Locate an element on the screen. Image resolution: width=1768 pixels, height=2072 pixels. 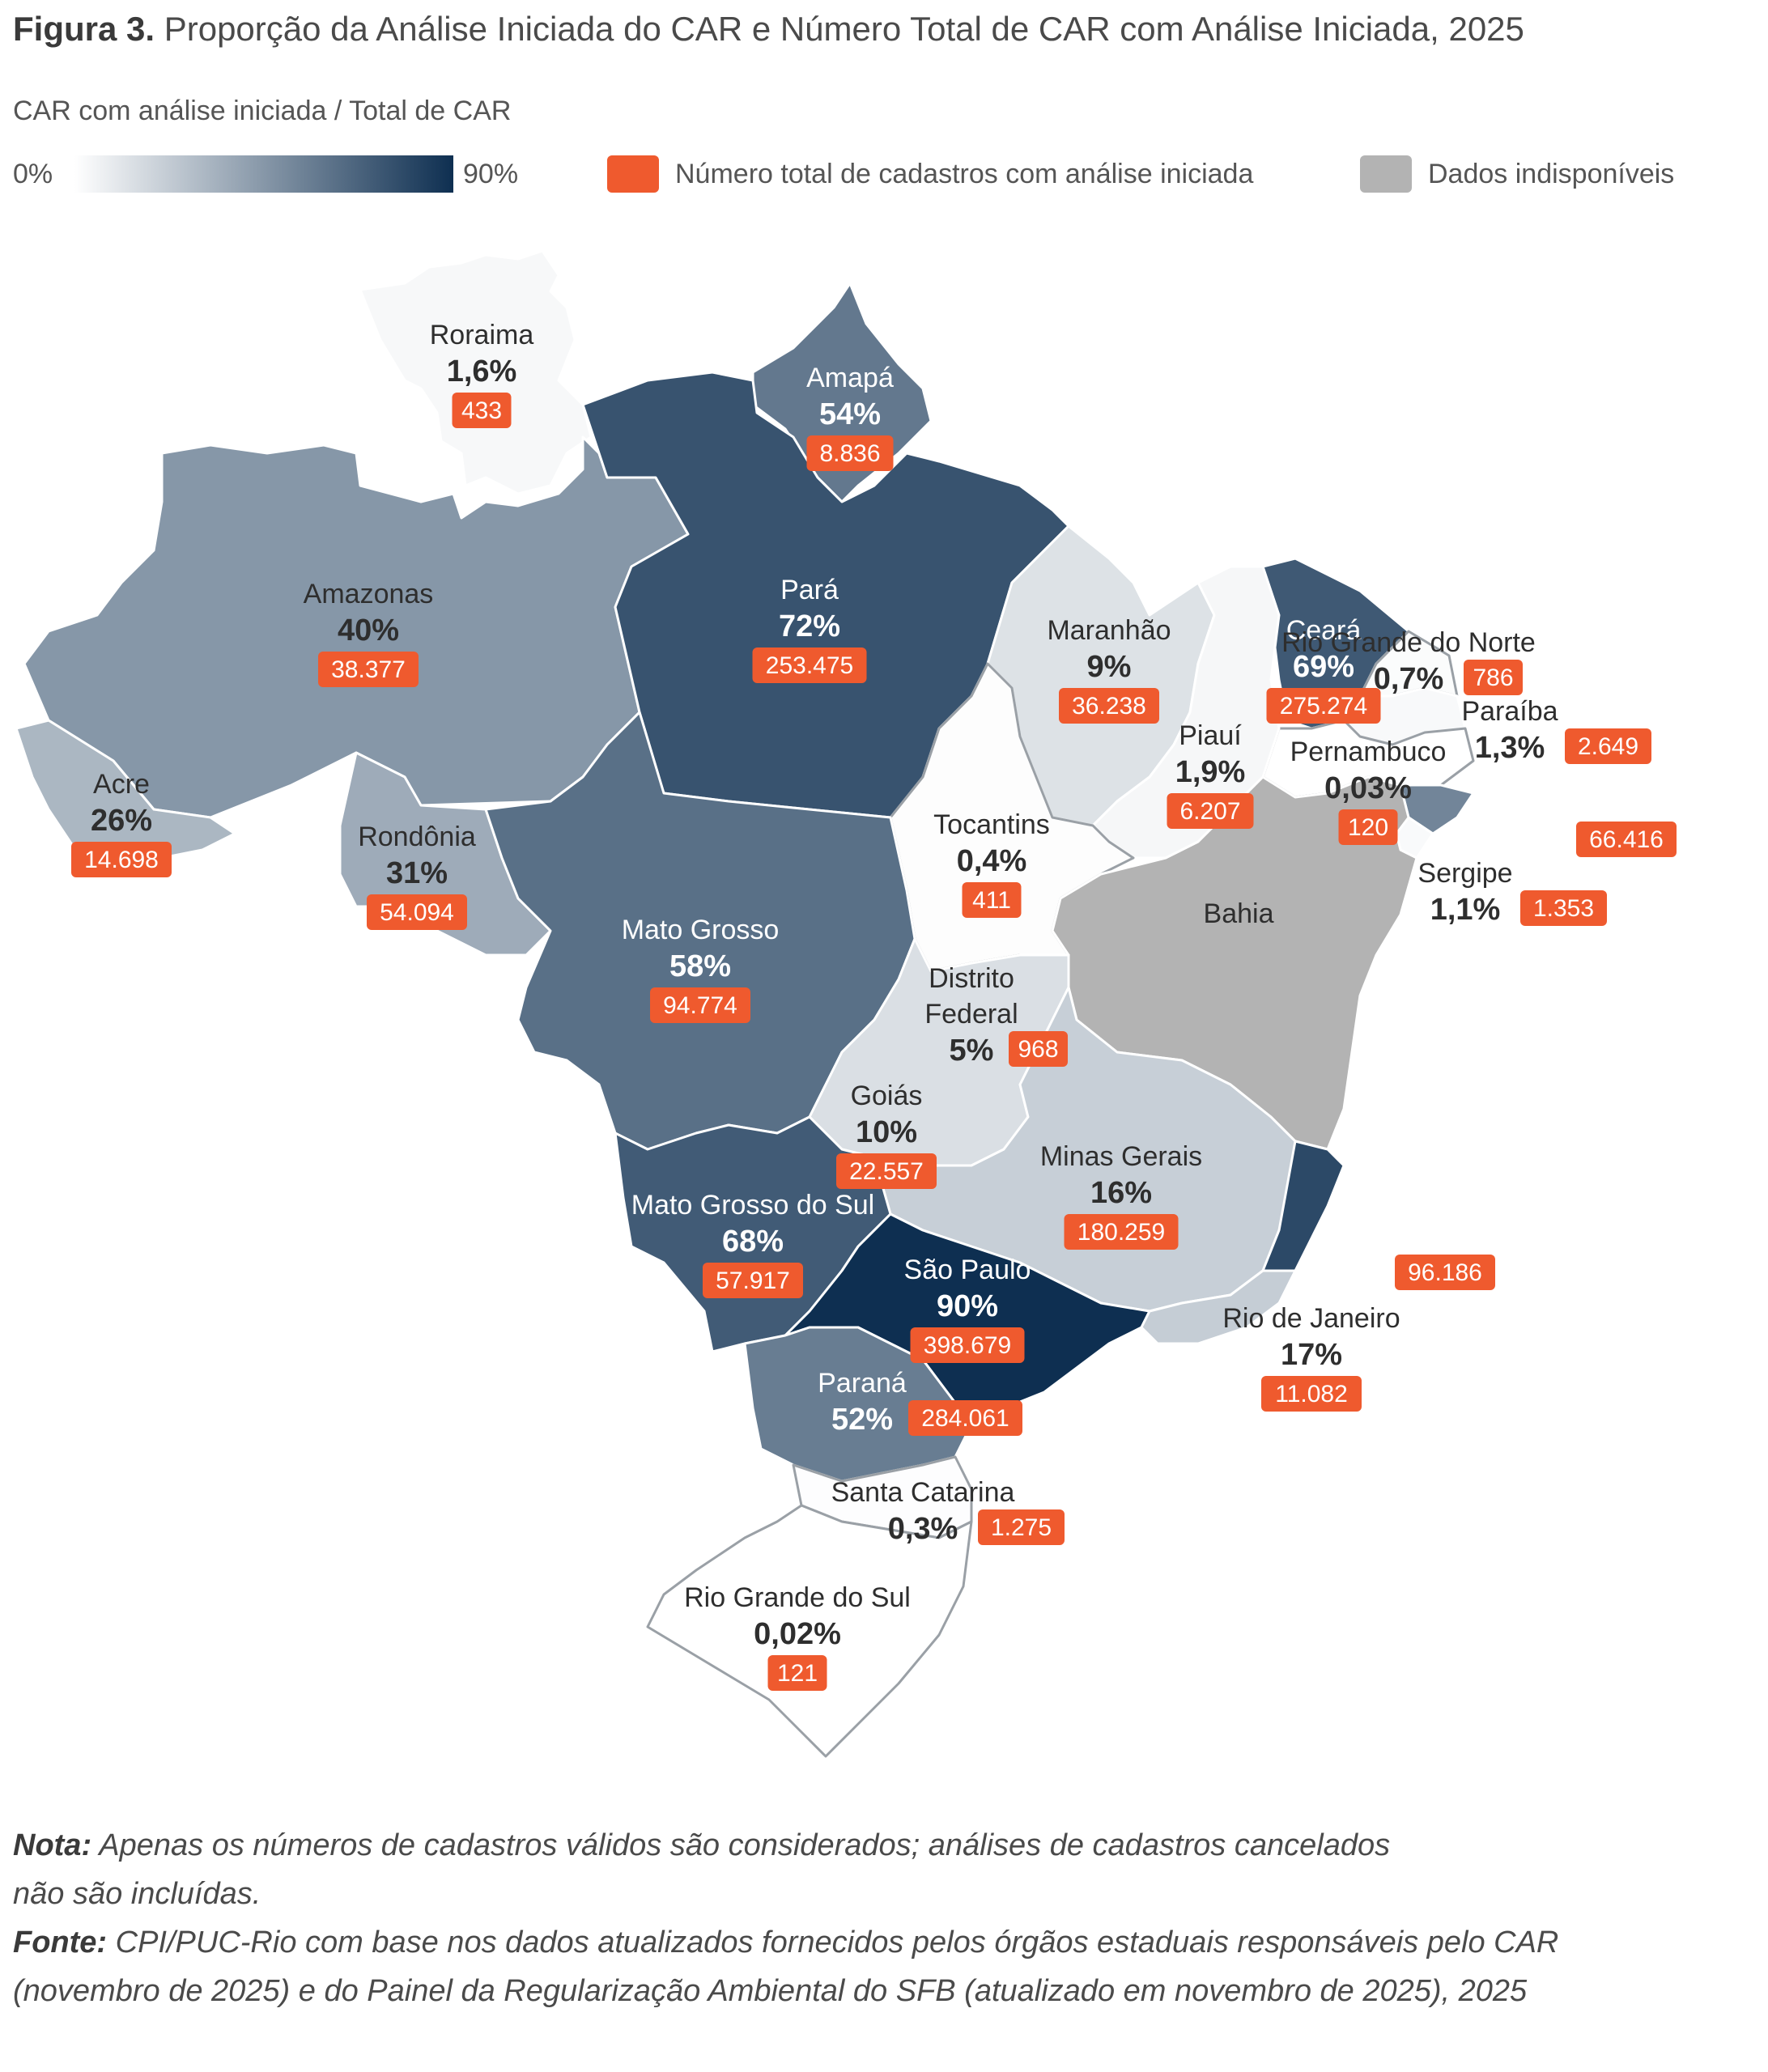
state-name-ceara: Ceará is located at coordinates (1324, 630).